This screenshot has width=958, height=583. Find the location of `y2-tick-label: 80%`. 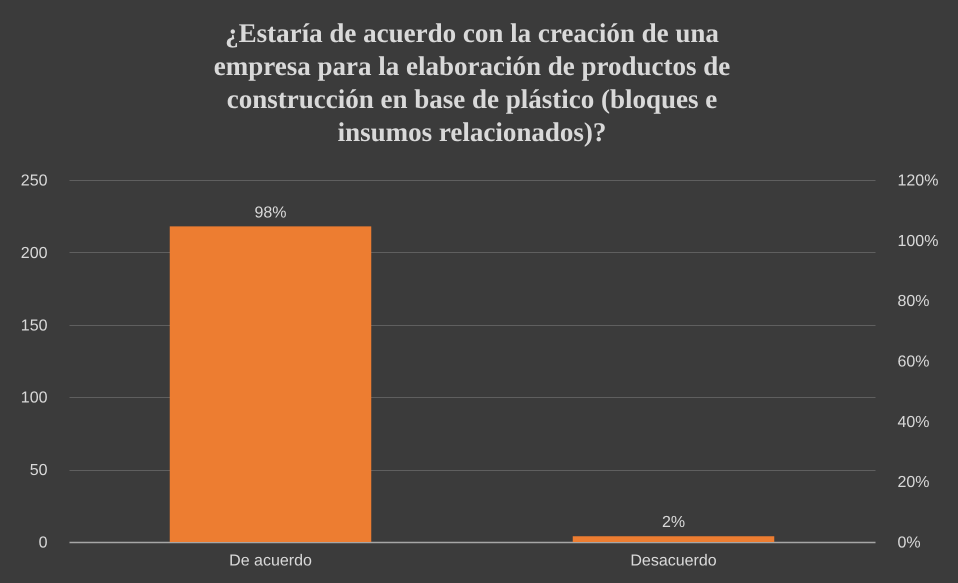

y2-tick-label: 80% is located at coordinates (914, 301).